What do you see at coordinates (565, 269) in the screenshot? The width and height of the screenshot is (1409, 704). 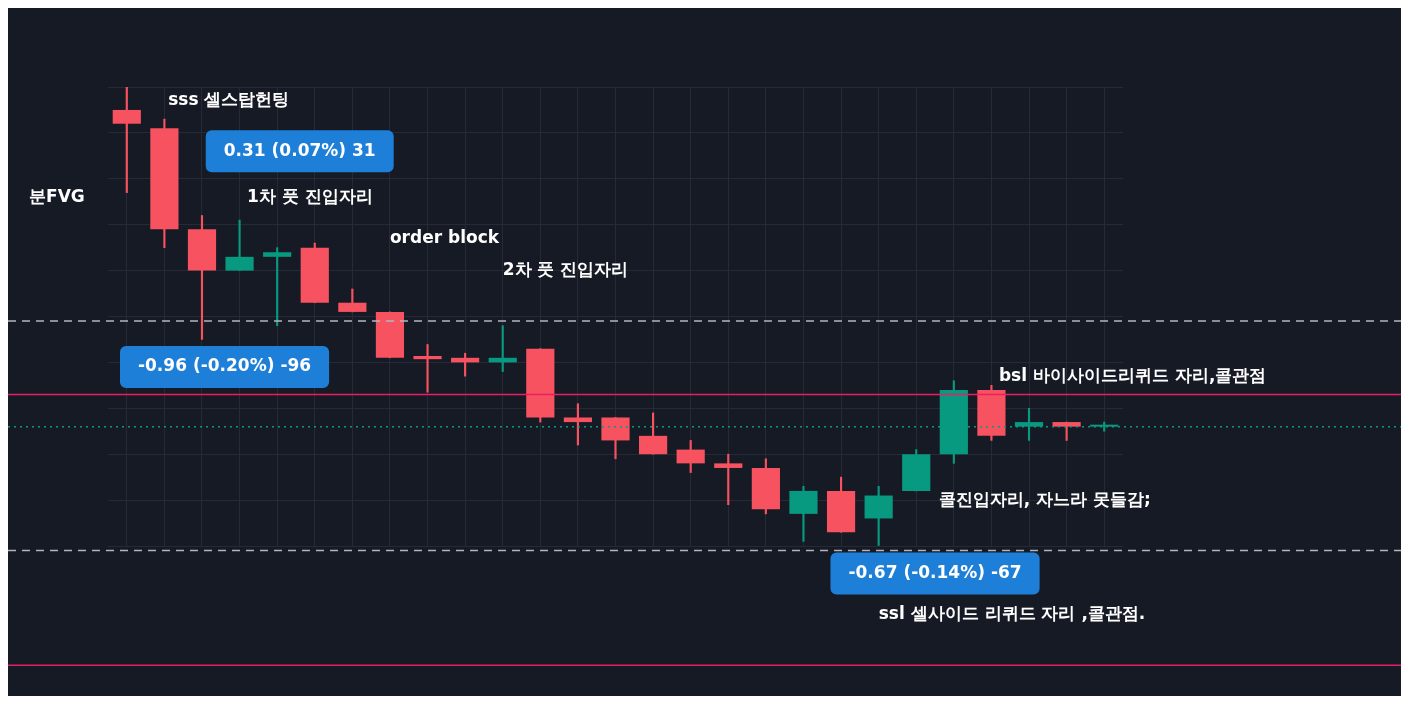 I see `annotation: 2차 풋 진입자리` at bounding box center [565, 269].